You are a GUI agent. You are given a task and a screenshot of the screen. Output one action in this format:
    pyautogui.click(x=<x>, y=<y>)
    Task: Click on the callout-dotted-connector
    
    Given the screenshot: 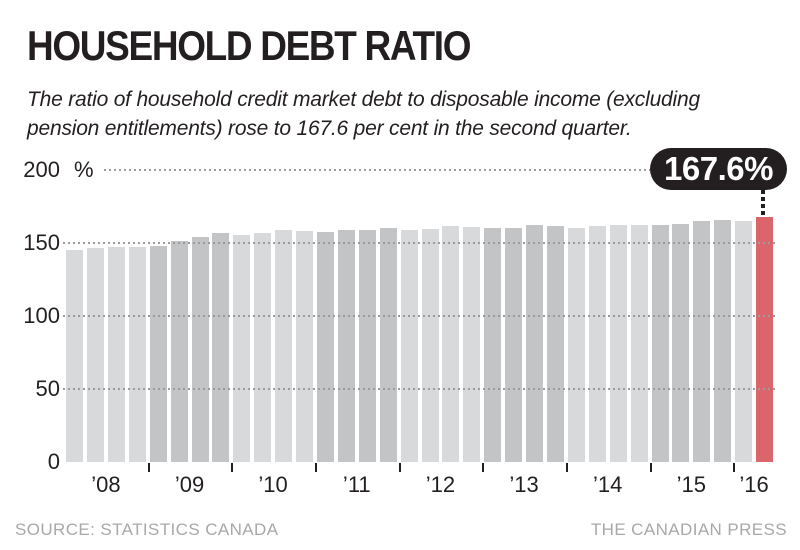 What is the action you would take?
    pyautogui.click(x=763, y=203)
    